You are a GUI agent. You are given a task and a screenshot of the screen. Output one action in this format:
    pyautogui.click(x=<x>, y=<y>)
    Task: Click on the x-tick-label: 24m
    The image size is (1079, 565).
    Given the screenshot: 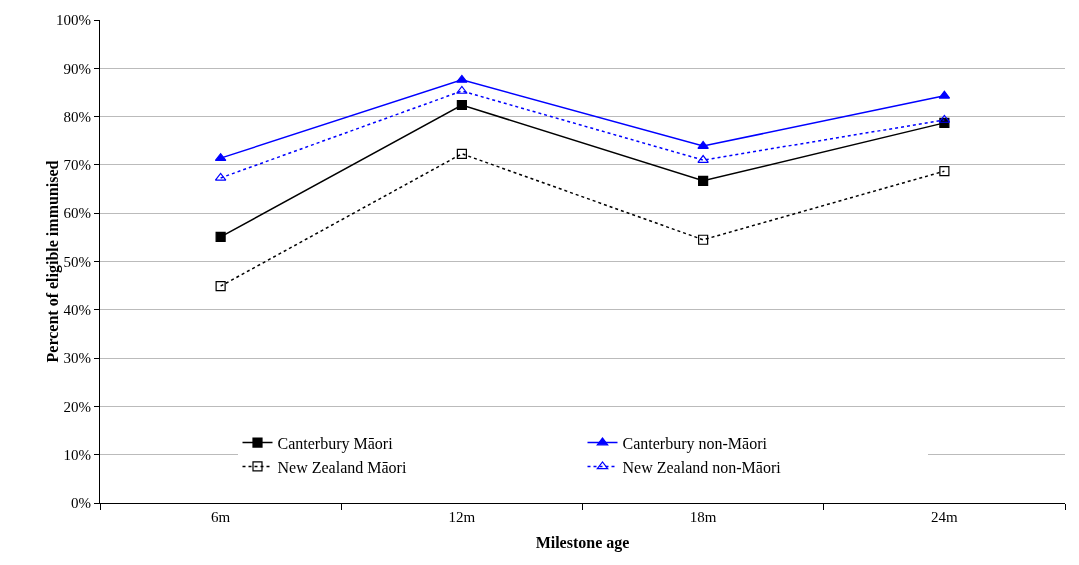 What is the action you would take?
    pyautogui.click(x=945, y=517)
    